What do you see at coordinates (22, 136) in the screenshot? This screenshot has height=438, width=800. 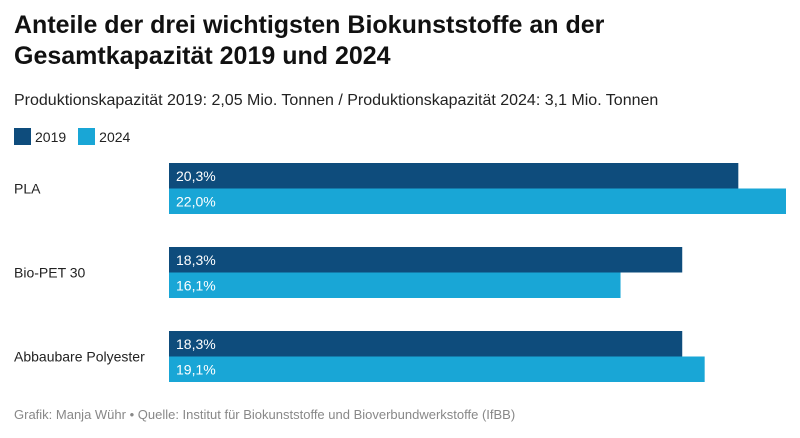 I see `legend-swatch-2019` at bounding box center [22, 136].